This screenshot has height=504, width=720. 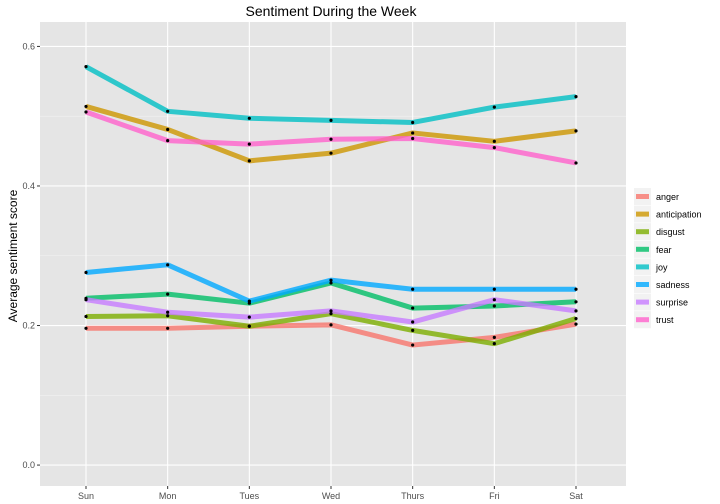 What do you see at coordinates (651, 267) in the screenshot?
I see `legend-item-joy: joy` at bounding box center [651, 267].